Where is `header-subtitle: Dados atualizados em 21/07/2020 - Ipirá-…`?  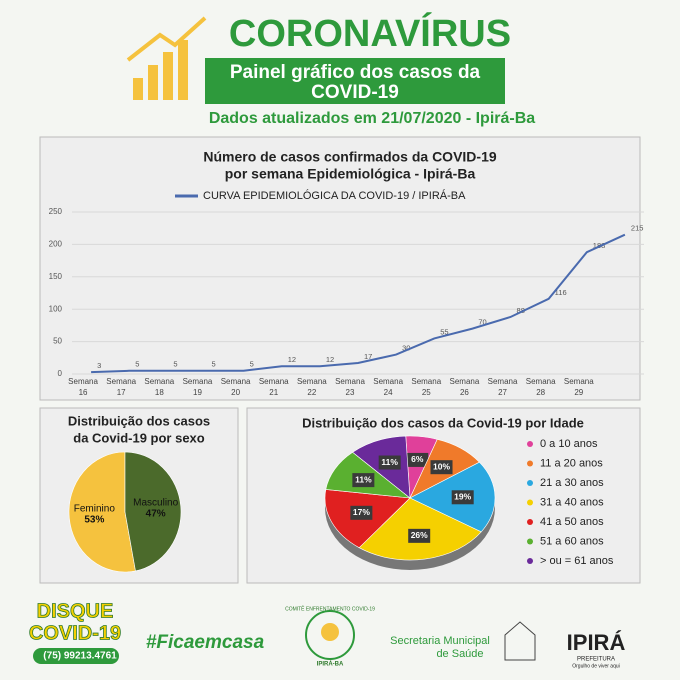 header-subtitle: Dados atualizados em 21/07/2020 - Ipirá-… is located at coordinates (372, 118).